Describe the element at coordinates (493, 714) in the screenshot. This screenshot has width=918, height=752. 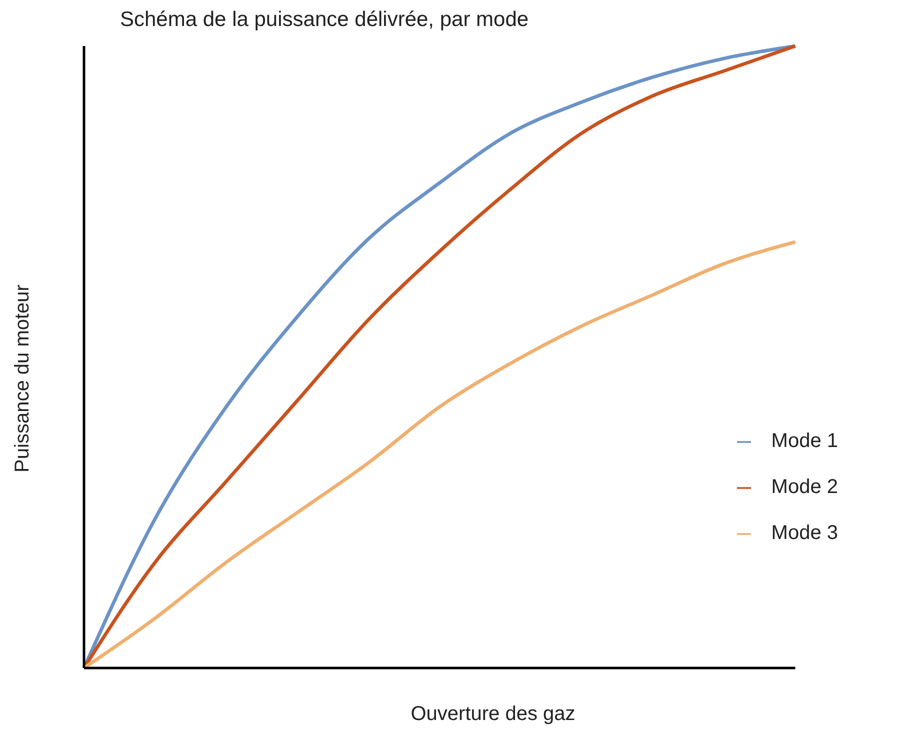
I see `x-axis-title: Ouverture des gaz` at that location.